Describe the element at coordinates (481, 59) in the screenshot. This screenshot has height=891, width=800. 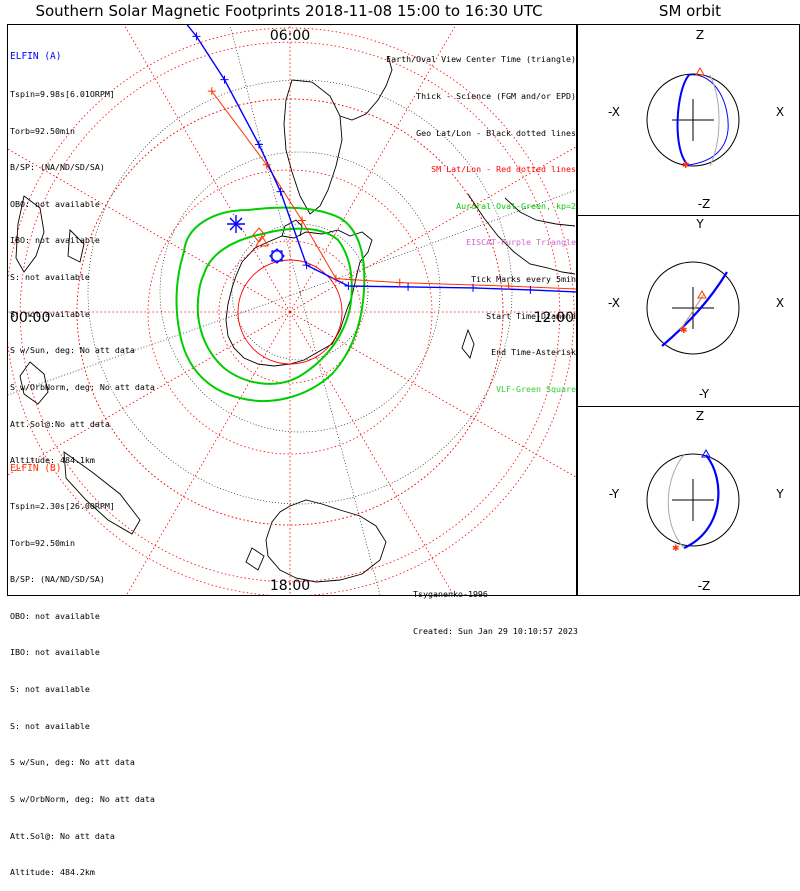
I see `legend-item: Earth/Oval View Center Time (triangle)` at that location.